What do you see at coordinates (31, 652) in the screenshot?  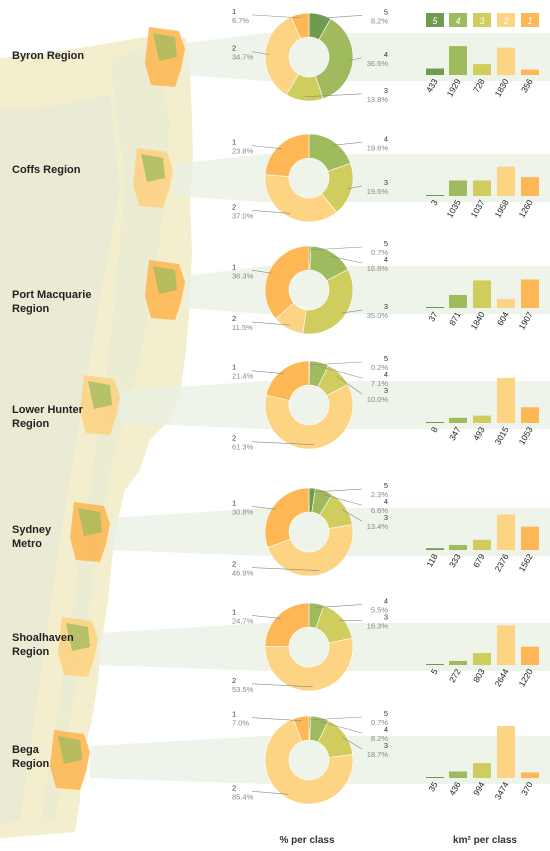 I see `region-label-shoalhaven-line2: Region` at bounding box center [31, 652].